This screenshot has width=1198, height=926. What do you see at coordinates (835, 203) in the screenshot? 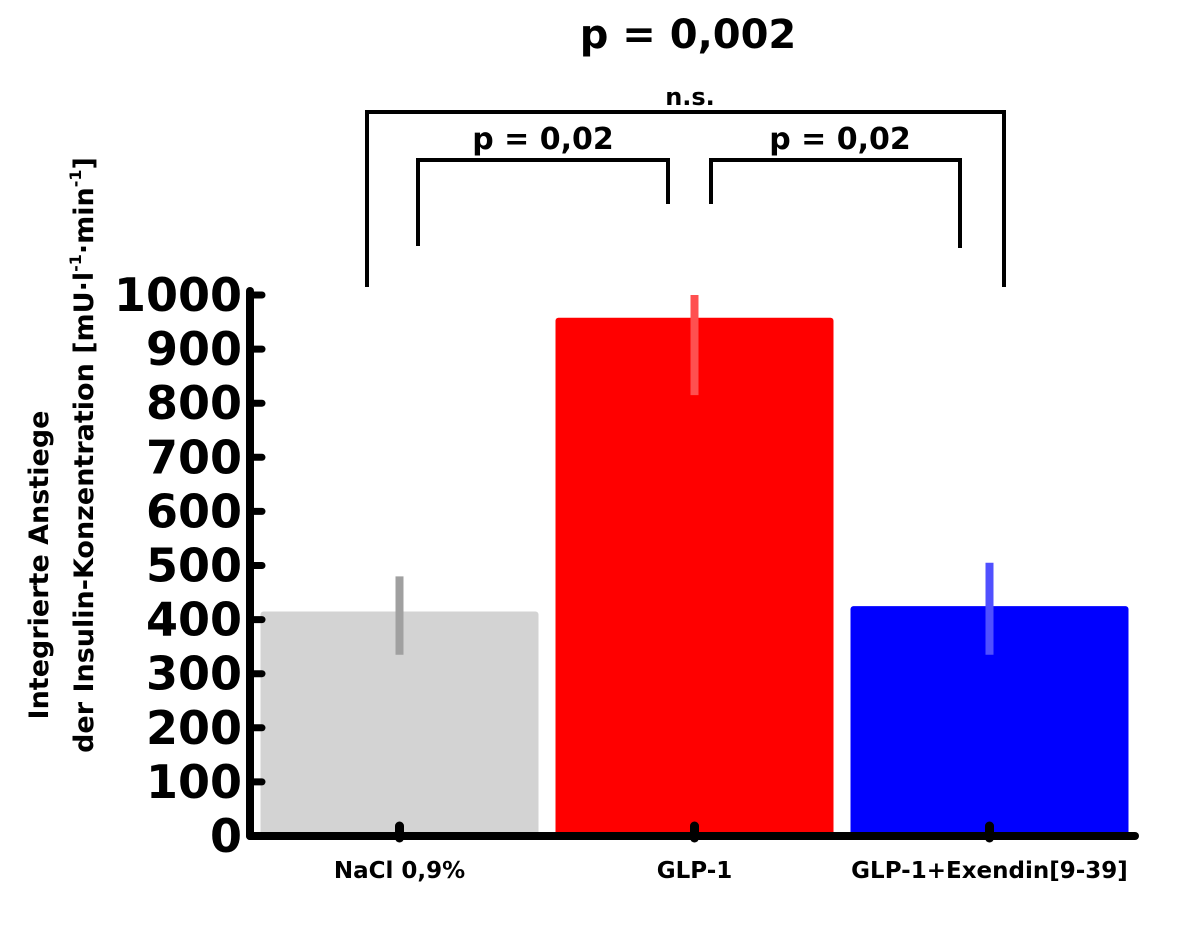
I see `bracket-right` at bounding box center [835, 203].